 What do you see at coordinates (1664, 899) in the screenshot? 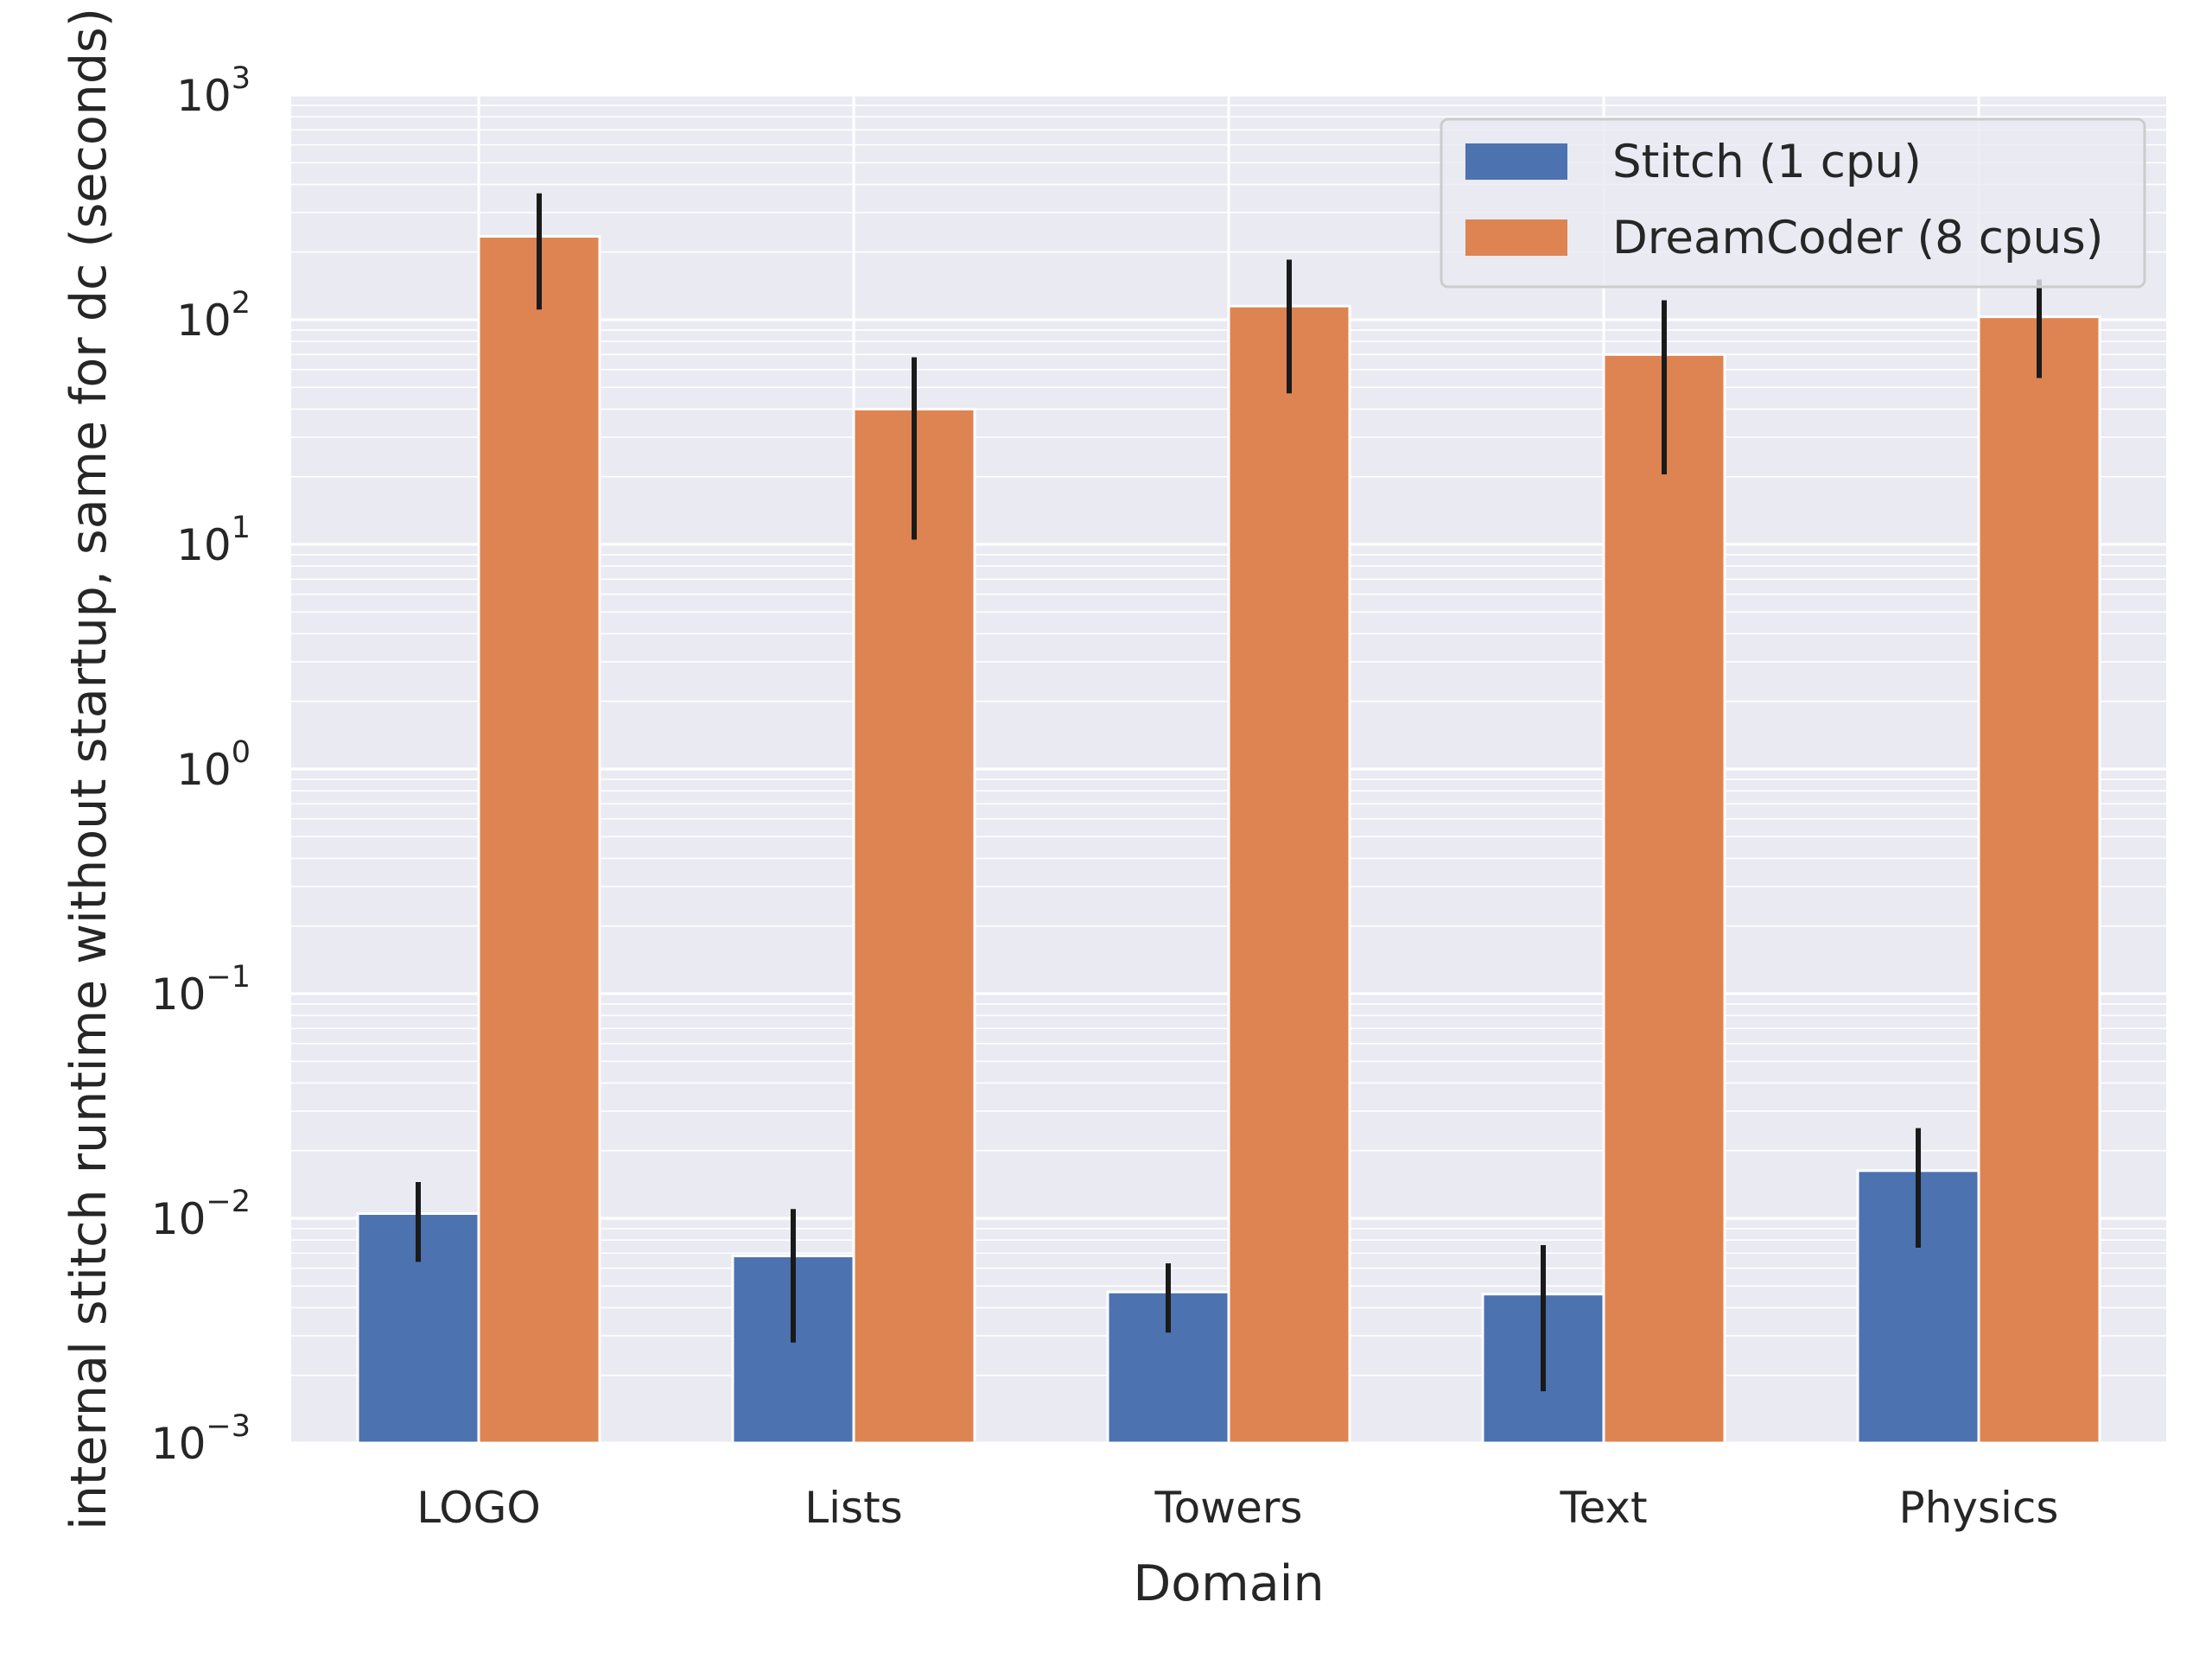
I see `bar-dreamcoder-text` at bounding box center [1664, 899].